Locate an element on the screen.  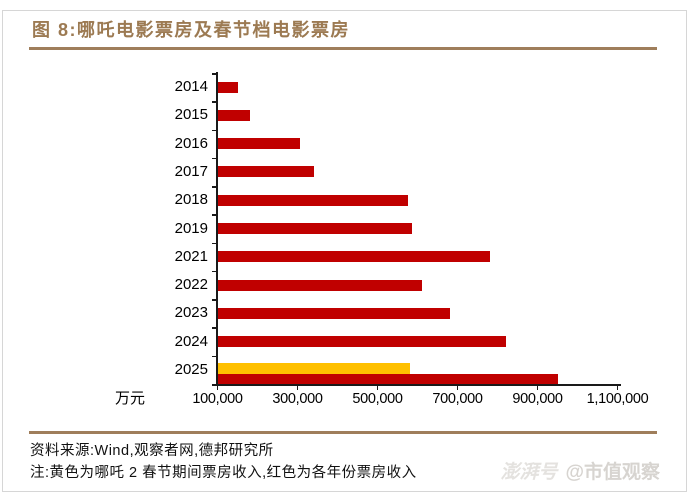
figure-title: 图 8:哪吒电影票房及春节档电影票房 is located at coordinates (191, 30).